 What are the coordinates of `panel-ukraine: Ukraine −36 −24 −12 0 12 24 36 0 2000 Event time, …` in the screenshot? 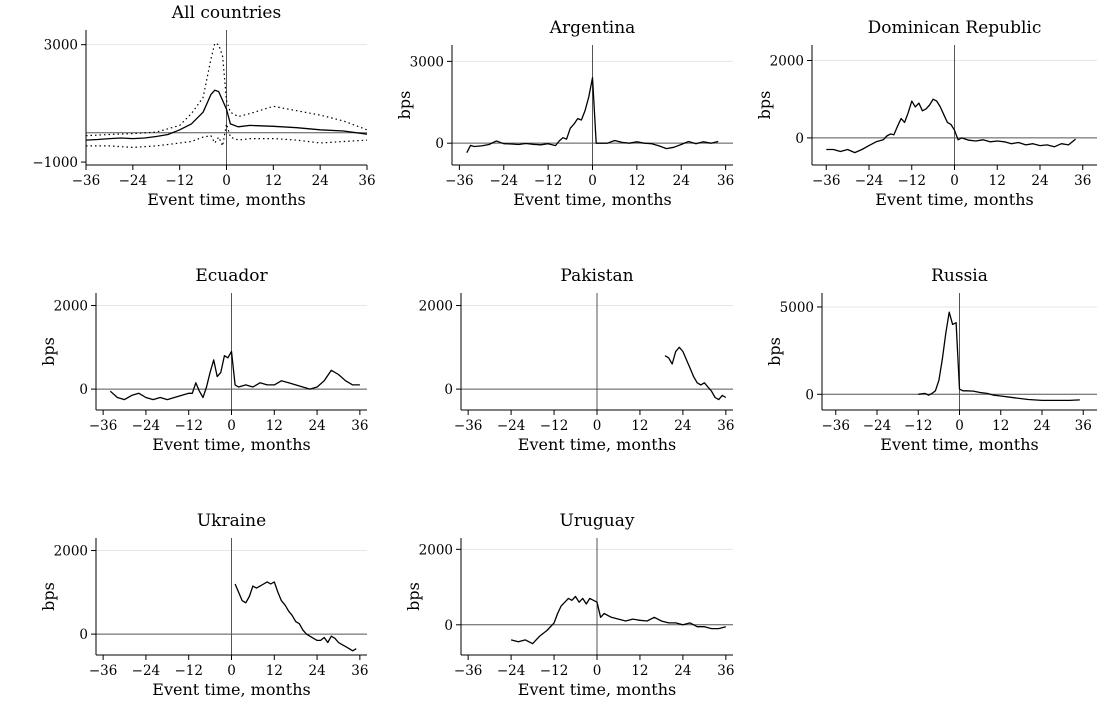 It's located at (203, 605).